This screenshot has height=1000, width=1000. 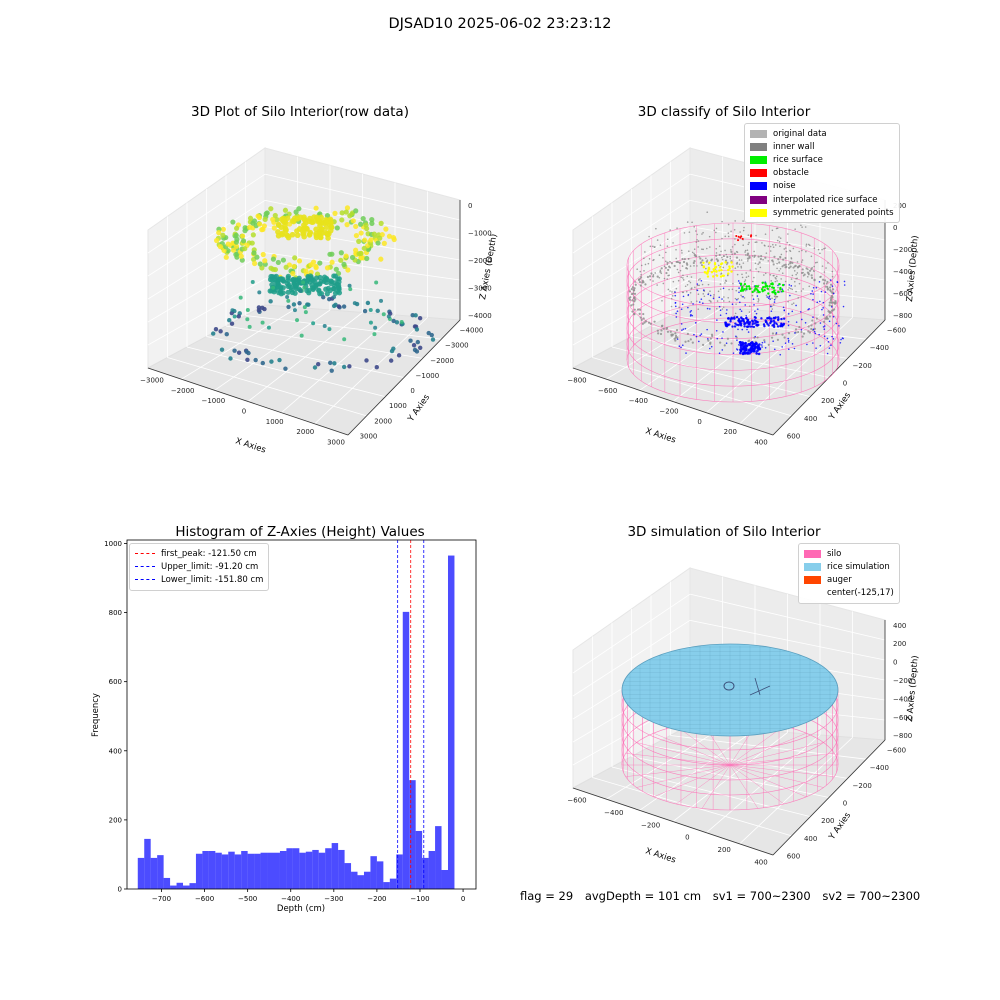 I want to click on tick-label: −800, so click(x=902, y=316).